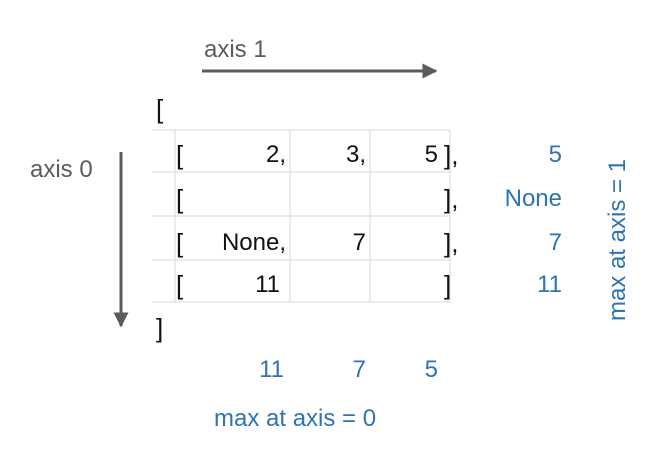  Describe the element at coordinates (549, 284) in the screenshot. I see `row-max-value: 11` at that location.